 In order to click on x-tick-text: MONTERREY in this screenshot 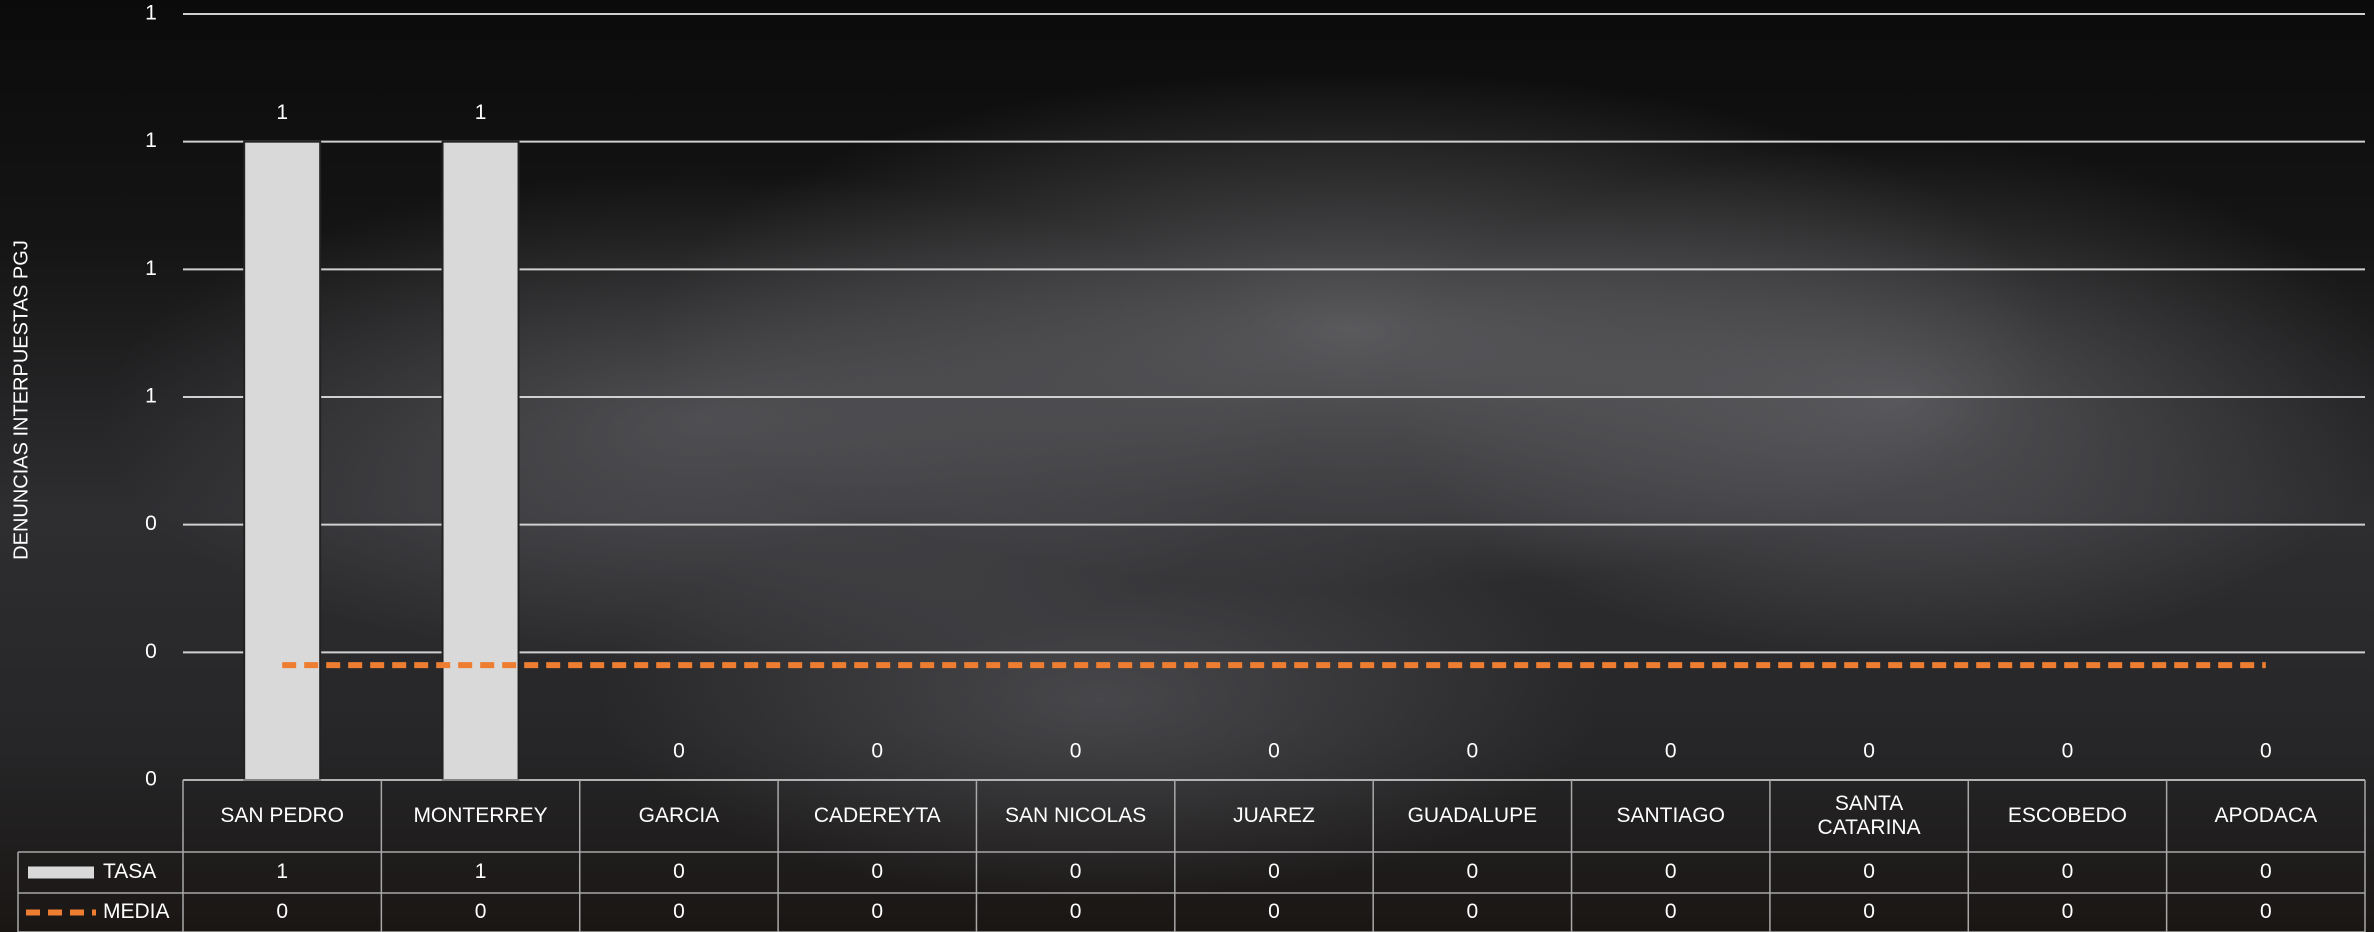, I will do `click(480, 815)`.